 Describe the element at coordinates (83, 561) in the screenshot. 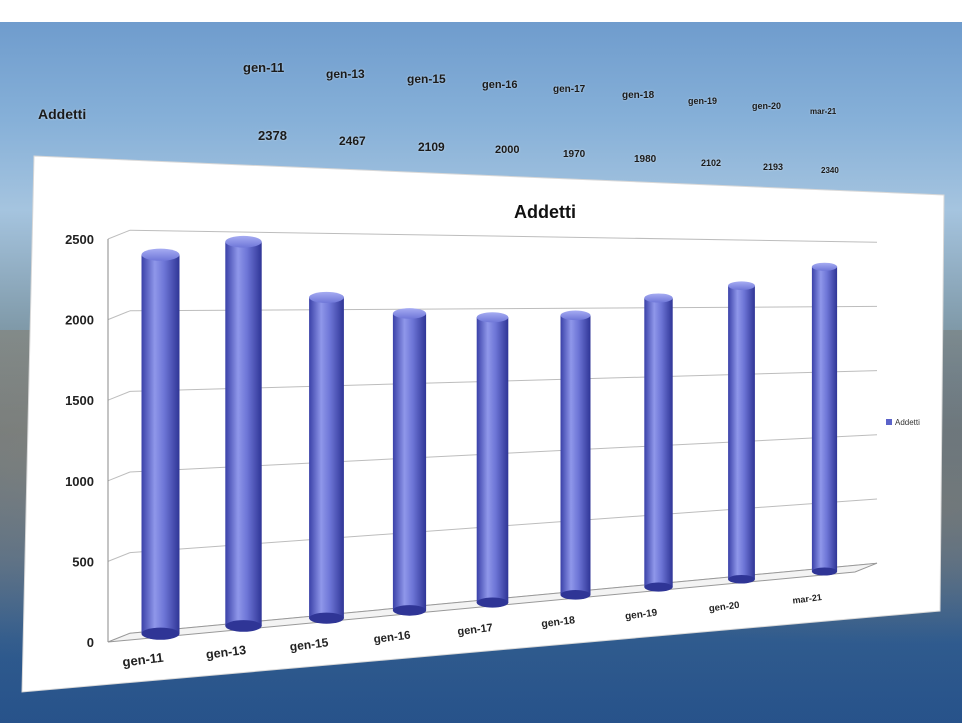

I see `y-tick-label: 500` at that location.